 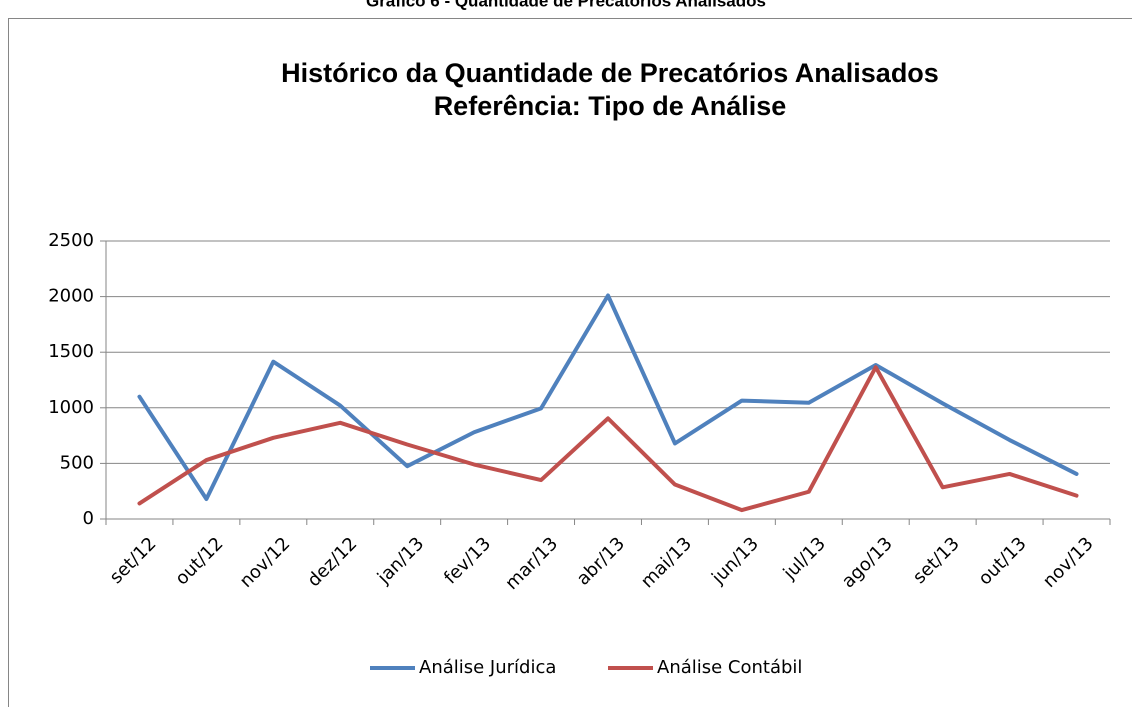 What do you see at coordinates (199, 561) in the screenshot?
I see `x-tick-label: out/12` at bounding box center [199, 561].